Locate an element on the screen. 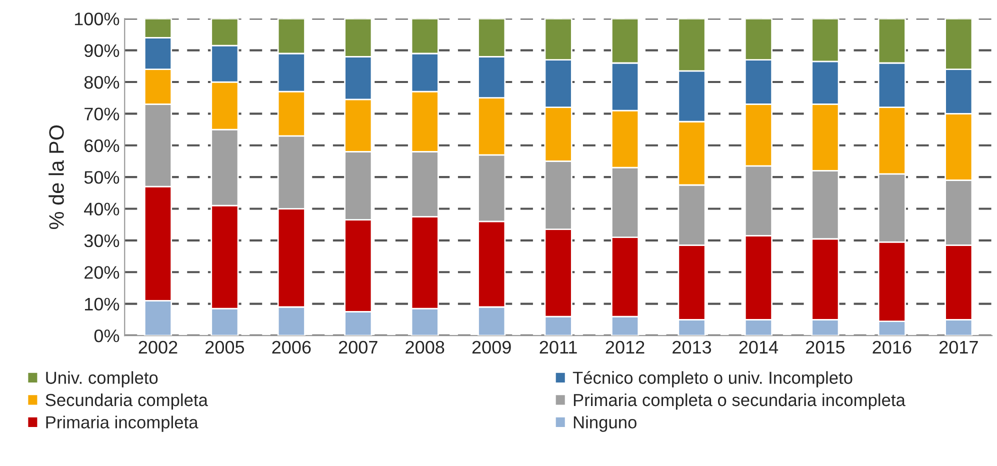 Image resolution: width=997 pixels, height=466 pixels. x-tick-label: 2006 is located at coordinates (291, 347).